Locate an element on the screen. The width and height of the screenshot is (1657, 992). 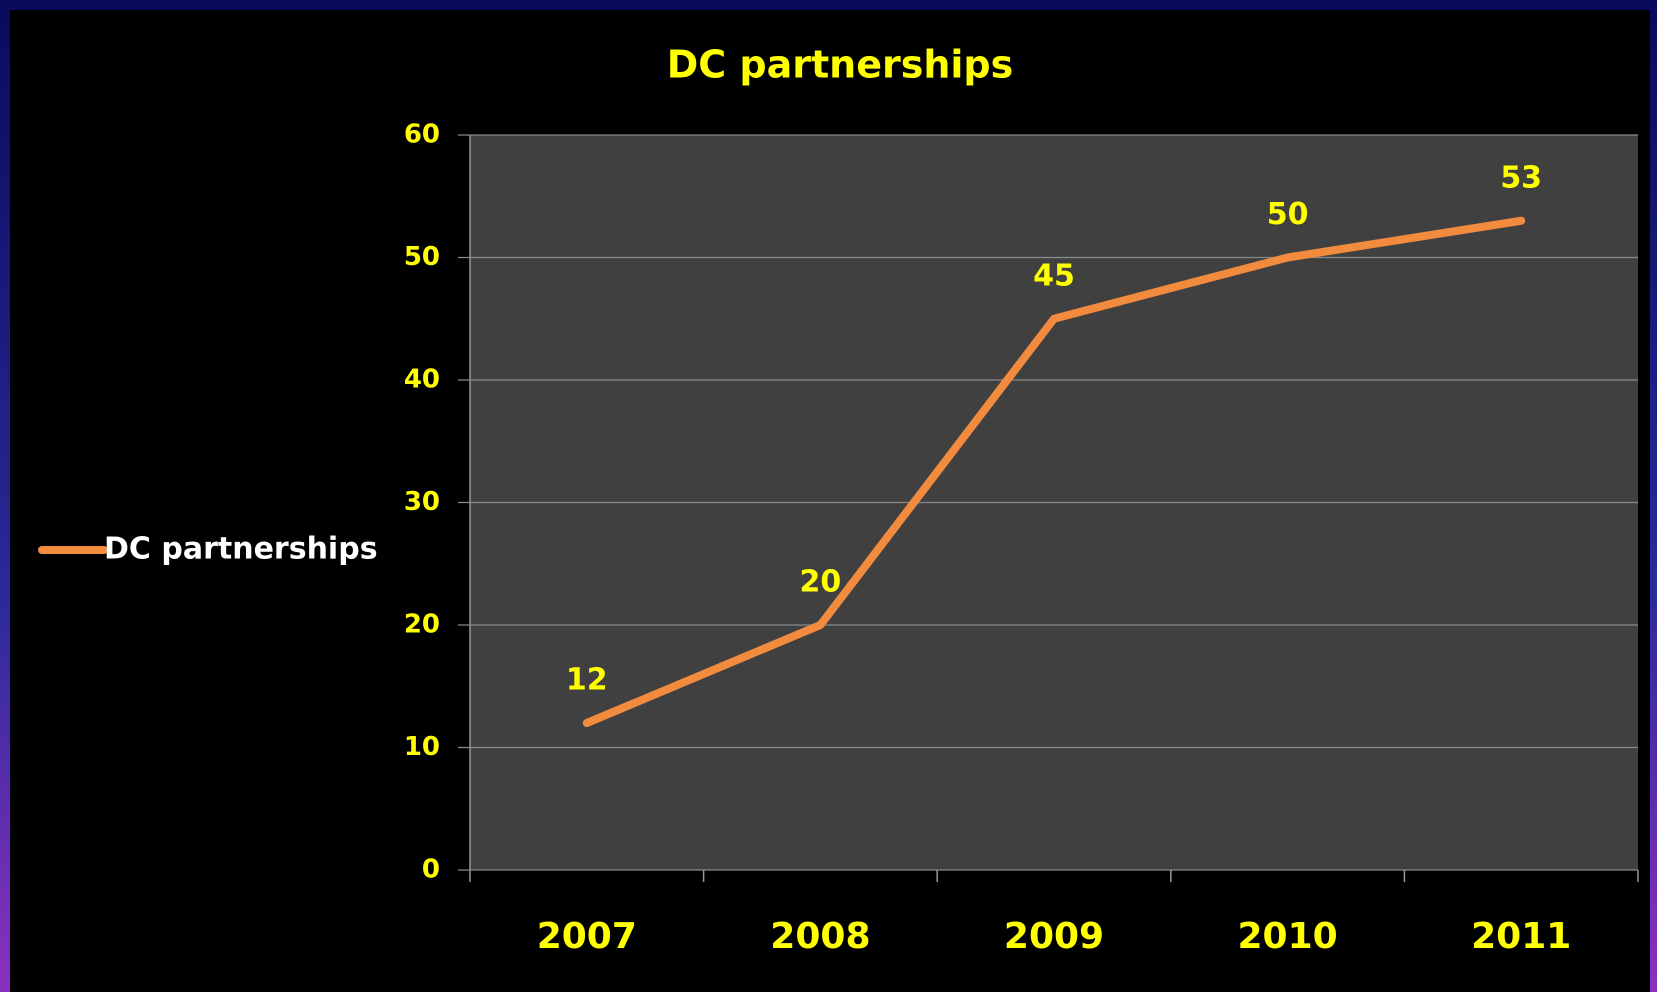
data-label: 12 is located at coordinates (587, 680).